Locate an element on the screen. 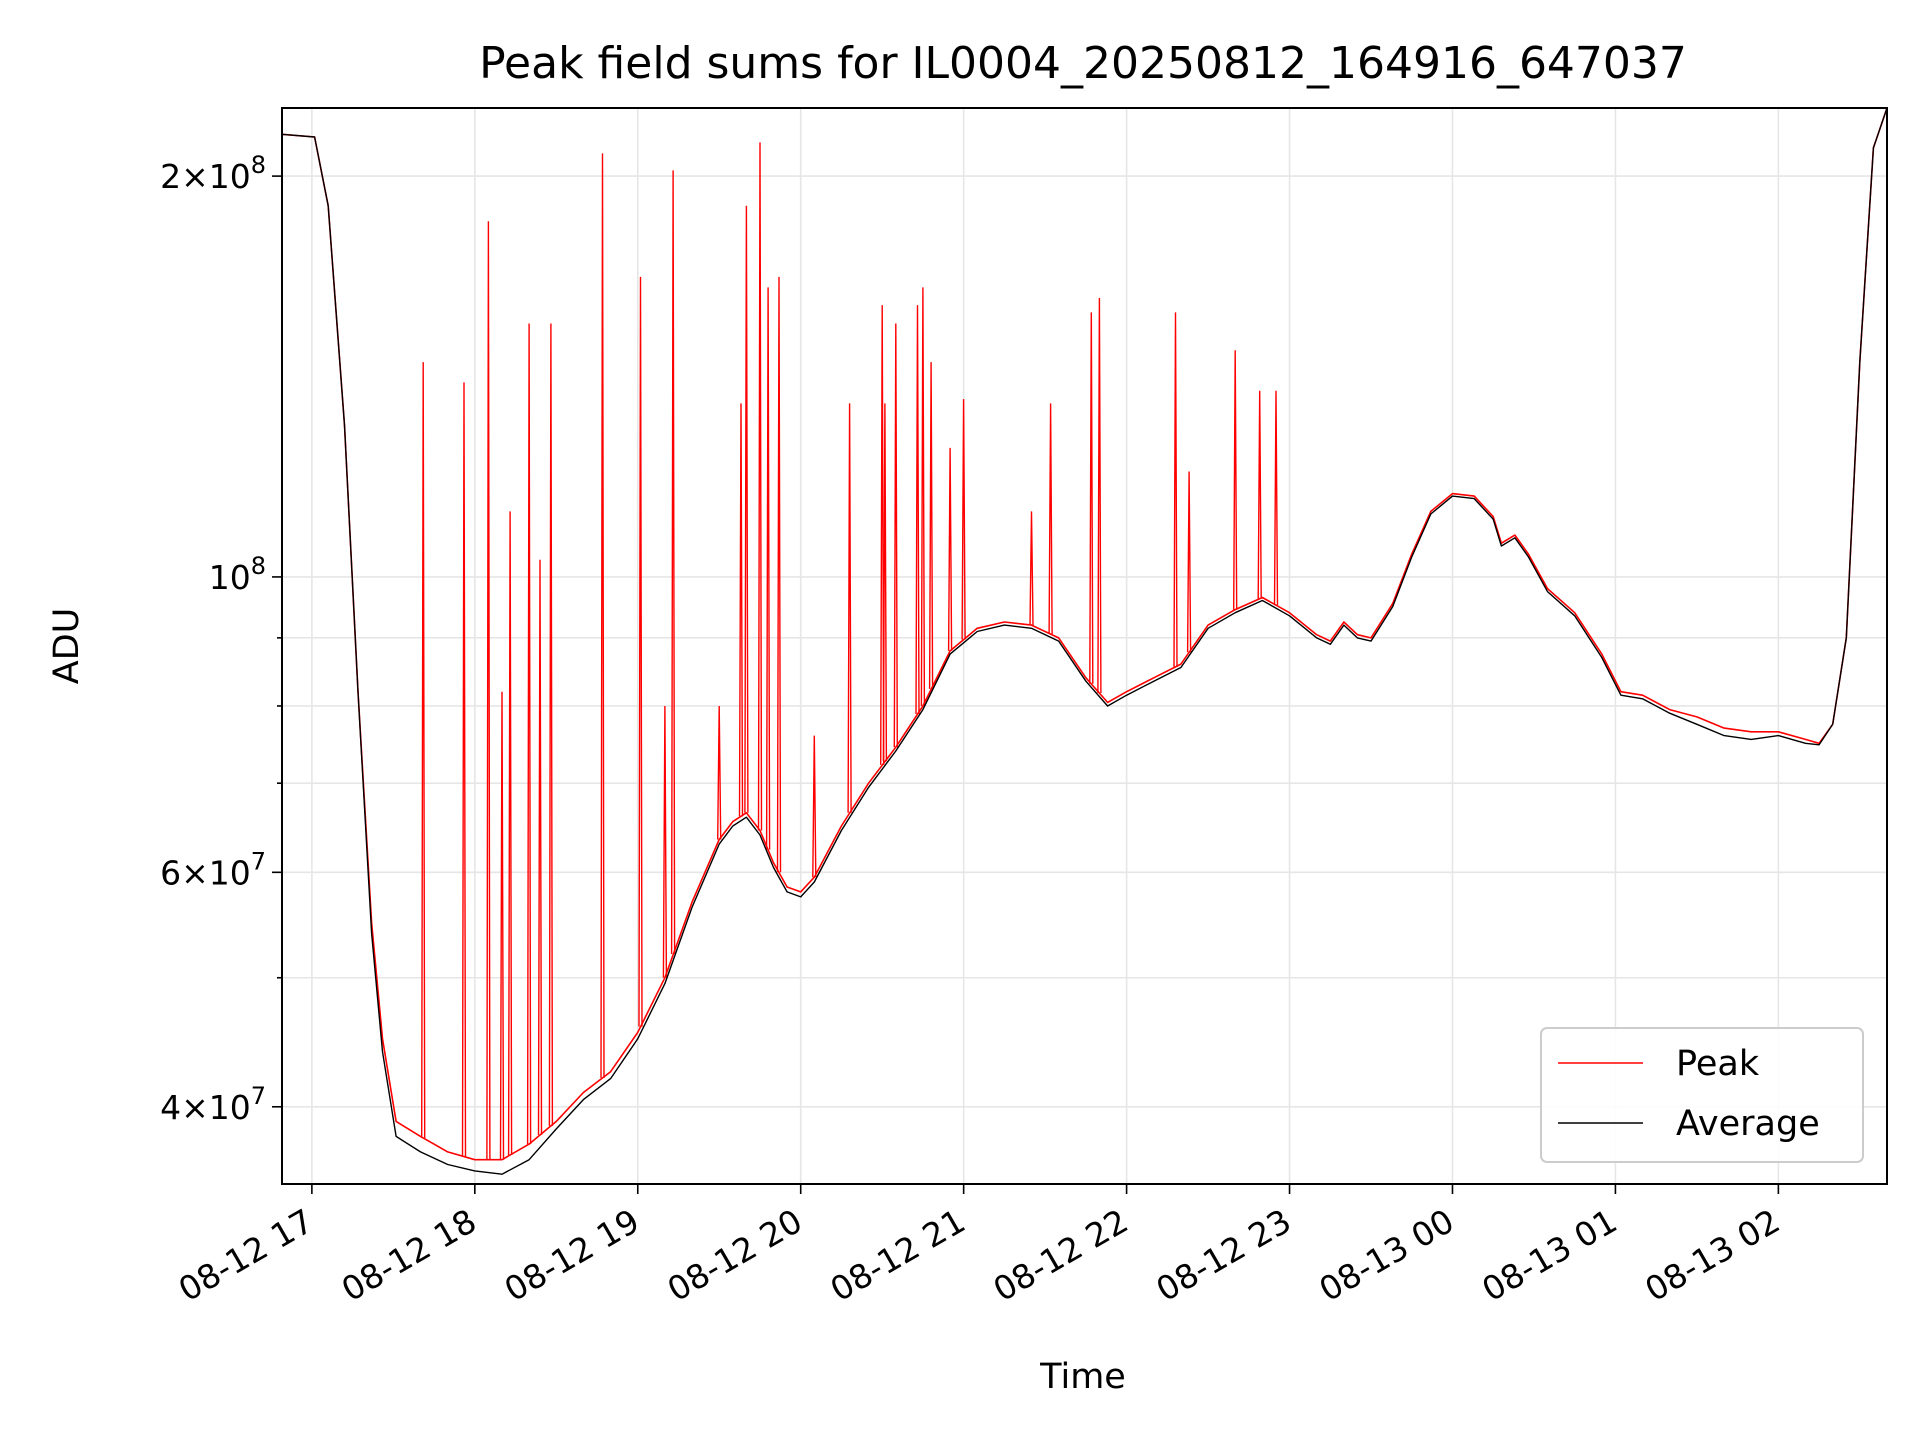 This screenshot has width=1920, height=1440. y-tick-label: 4×107 is located at coordinates (213, 1104).